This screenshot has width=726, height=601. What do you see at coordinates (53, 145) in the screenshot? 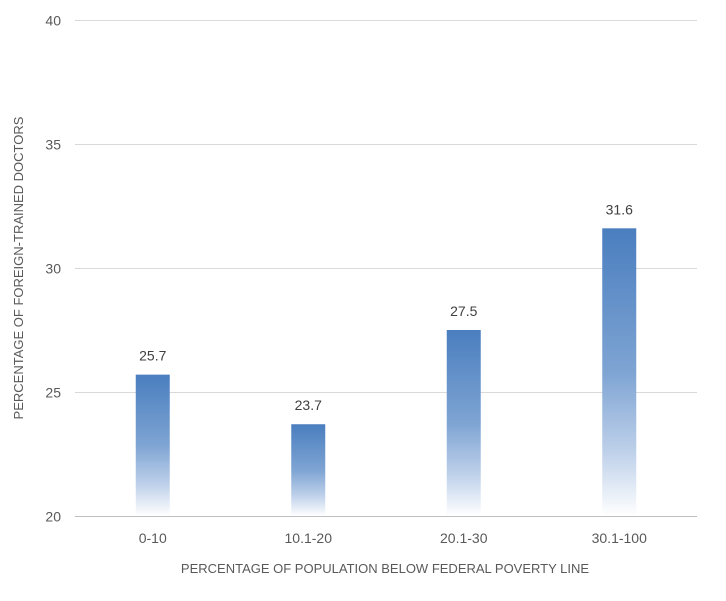
I see `y-tick-label: 35` at bounding box center [53, 145].